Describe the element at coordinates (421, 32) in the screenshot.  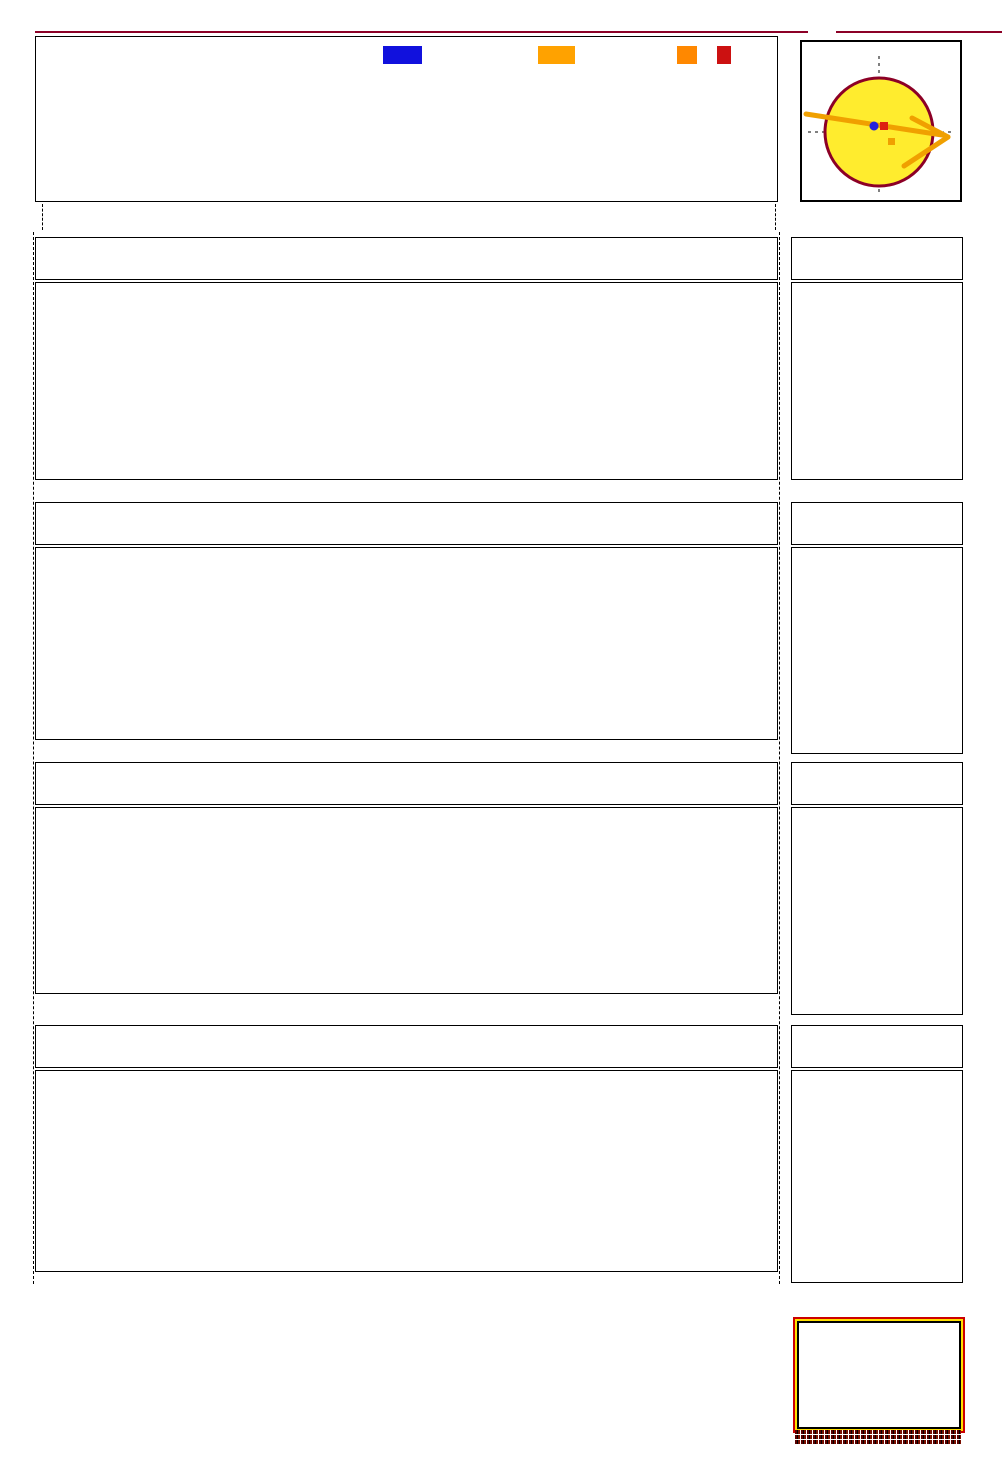
I see `title-underline` at that location.